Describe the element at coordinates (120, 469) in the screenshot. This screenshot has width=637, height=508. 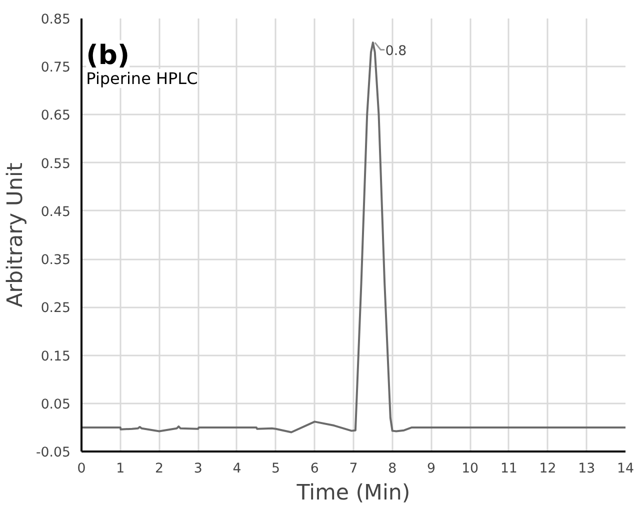
I see `x-tick-label: 1` at that location.